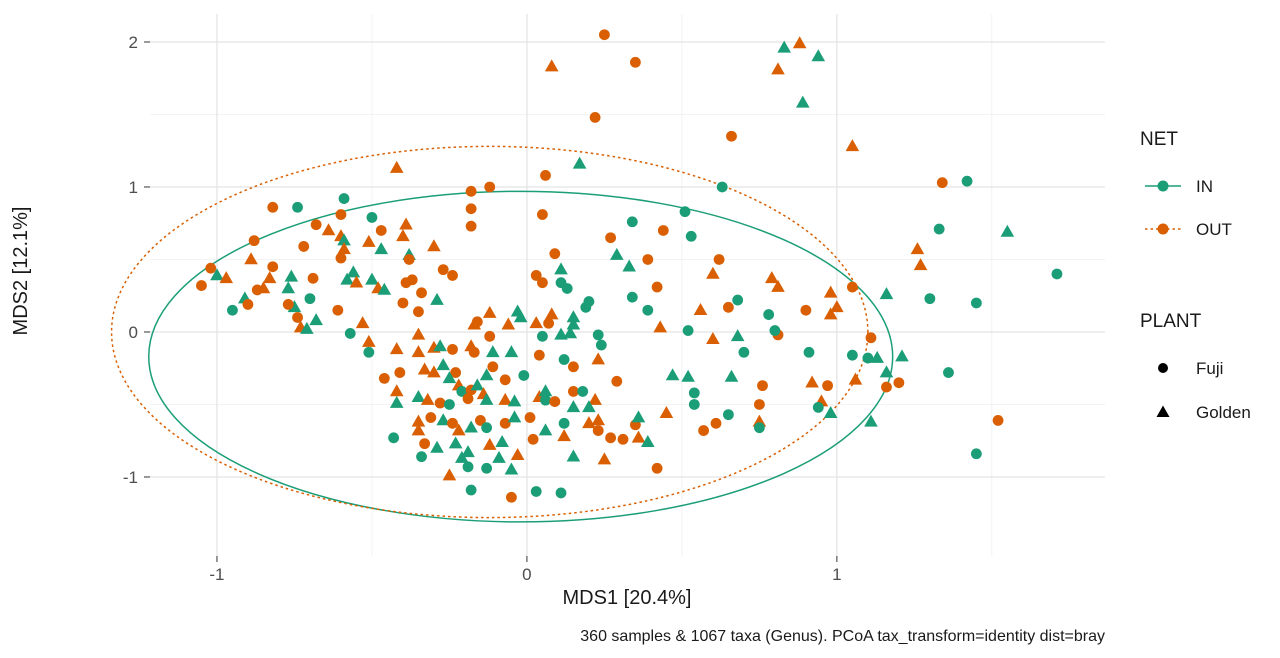 The image size is (1280, 658). Describe the element at coordinates (216, 574) in the screenshot. I see `x-tick-label: -1` at that location.